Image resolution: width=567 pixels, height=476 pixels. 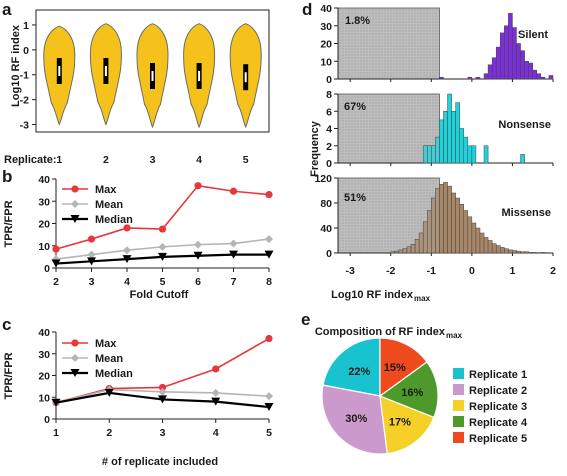 I want to click on d-xtick-label: 2, so click(x=553, y=271).